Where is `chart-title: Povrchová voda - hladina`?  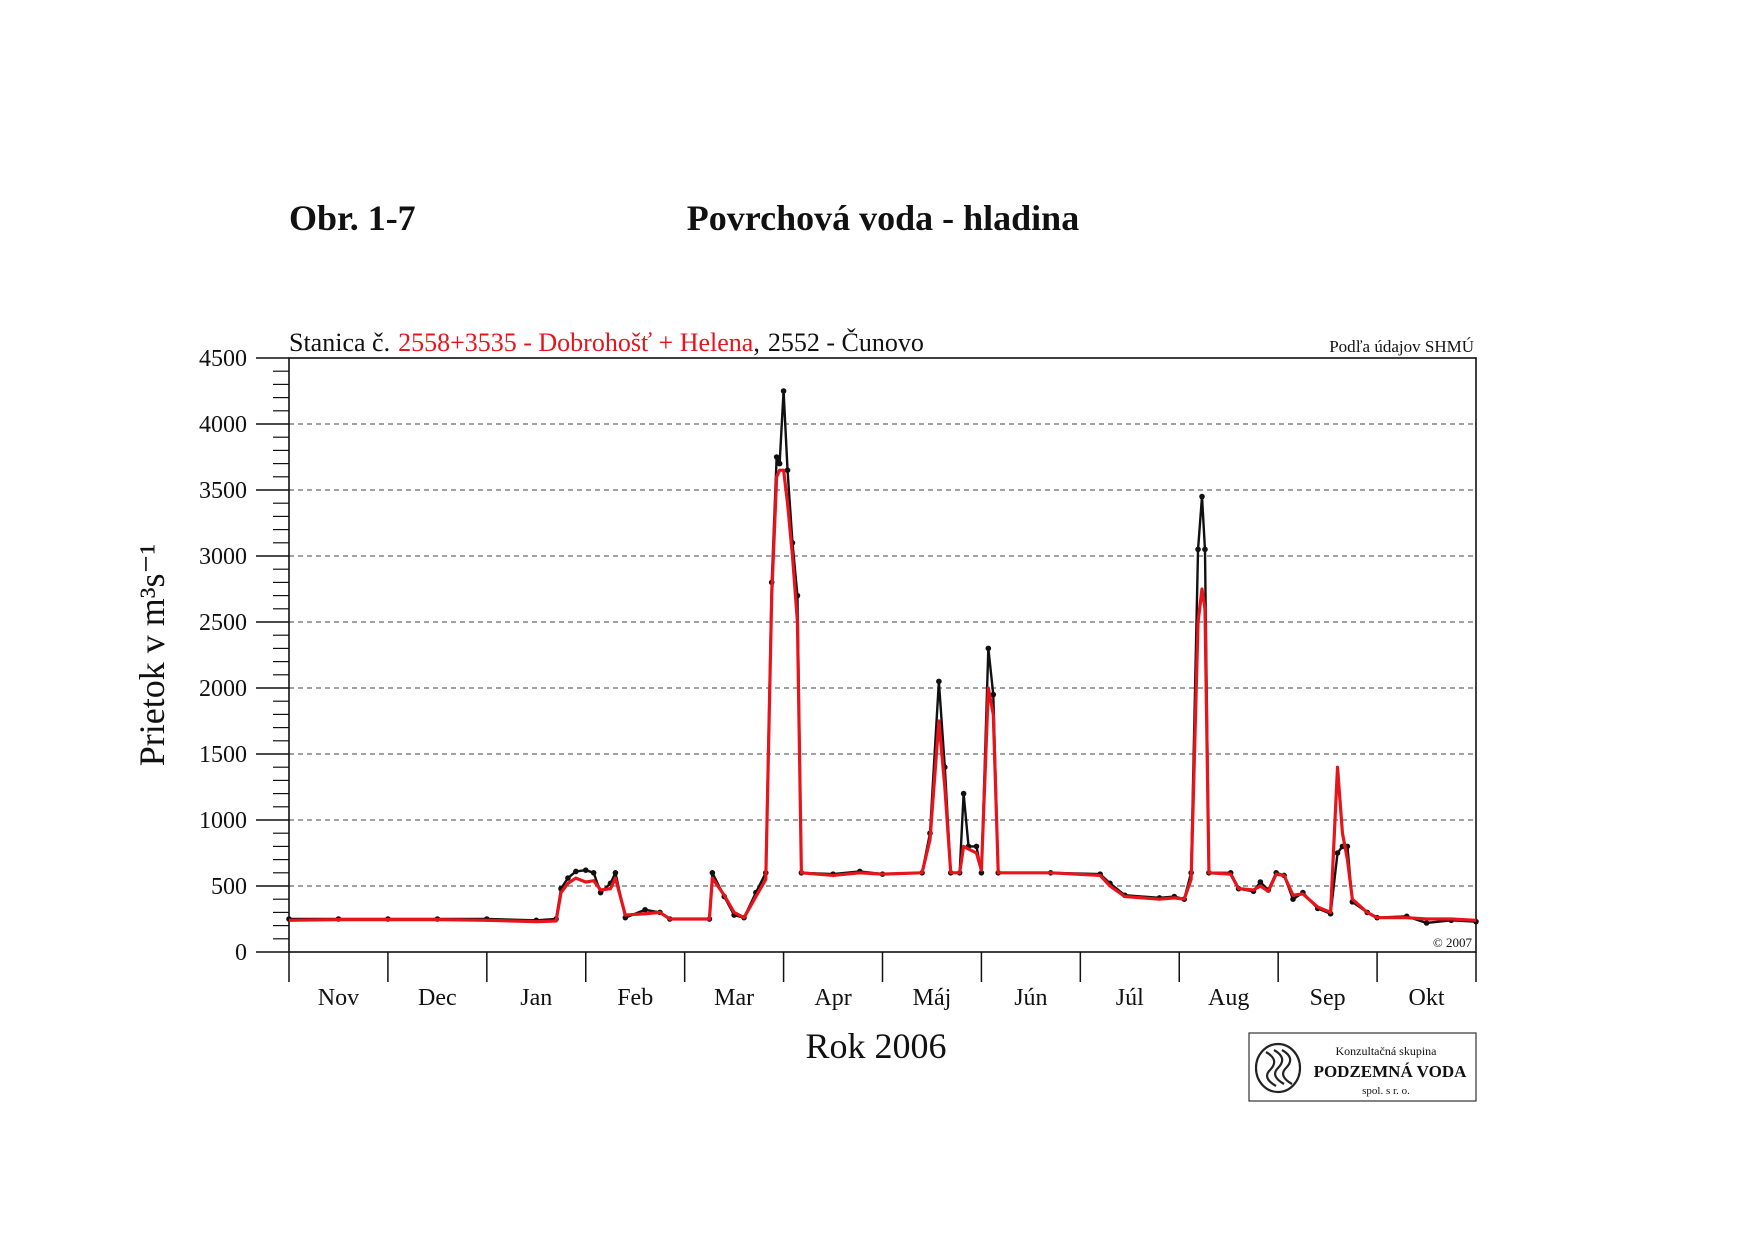
chart-title: Povrchová voda - hladina is located at coordinates (883, 218).